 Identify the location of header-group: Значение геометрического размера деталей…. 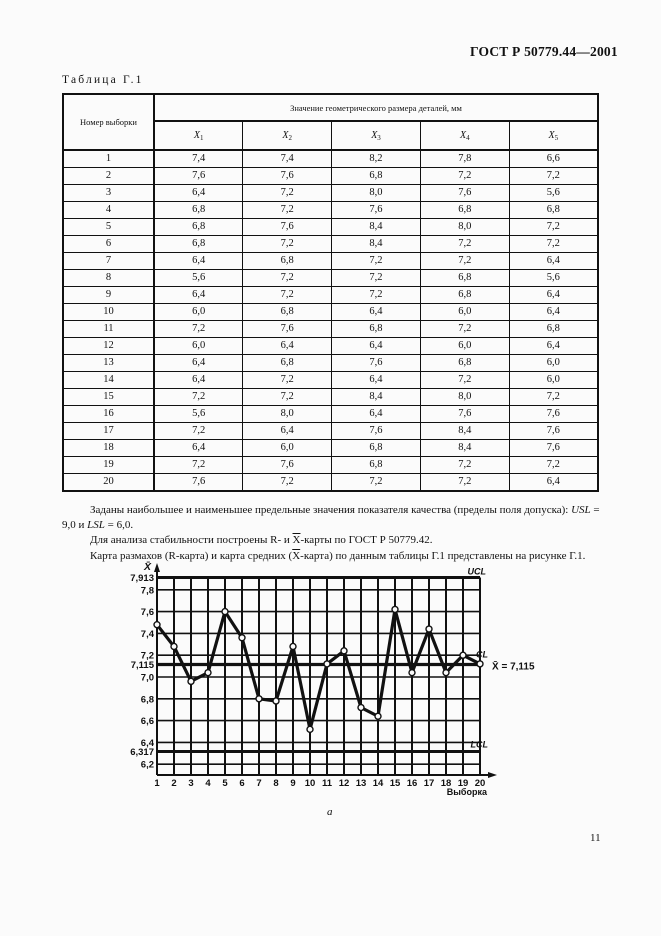
(376, 107).